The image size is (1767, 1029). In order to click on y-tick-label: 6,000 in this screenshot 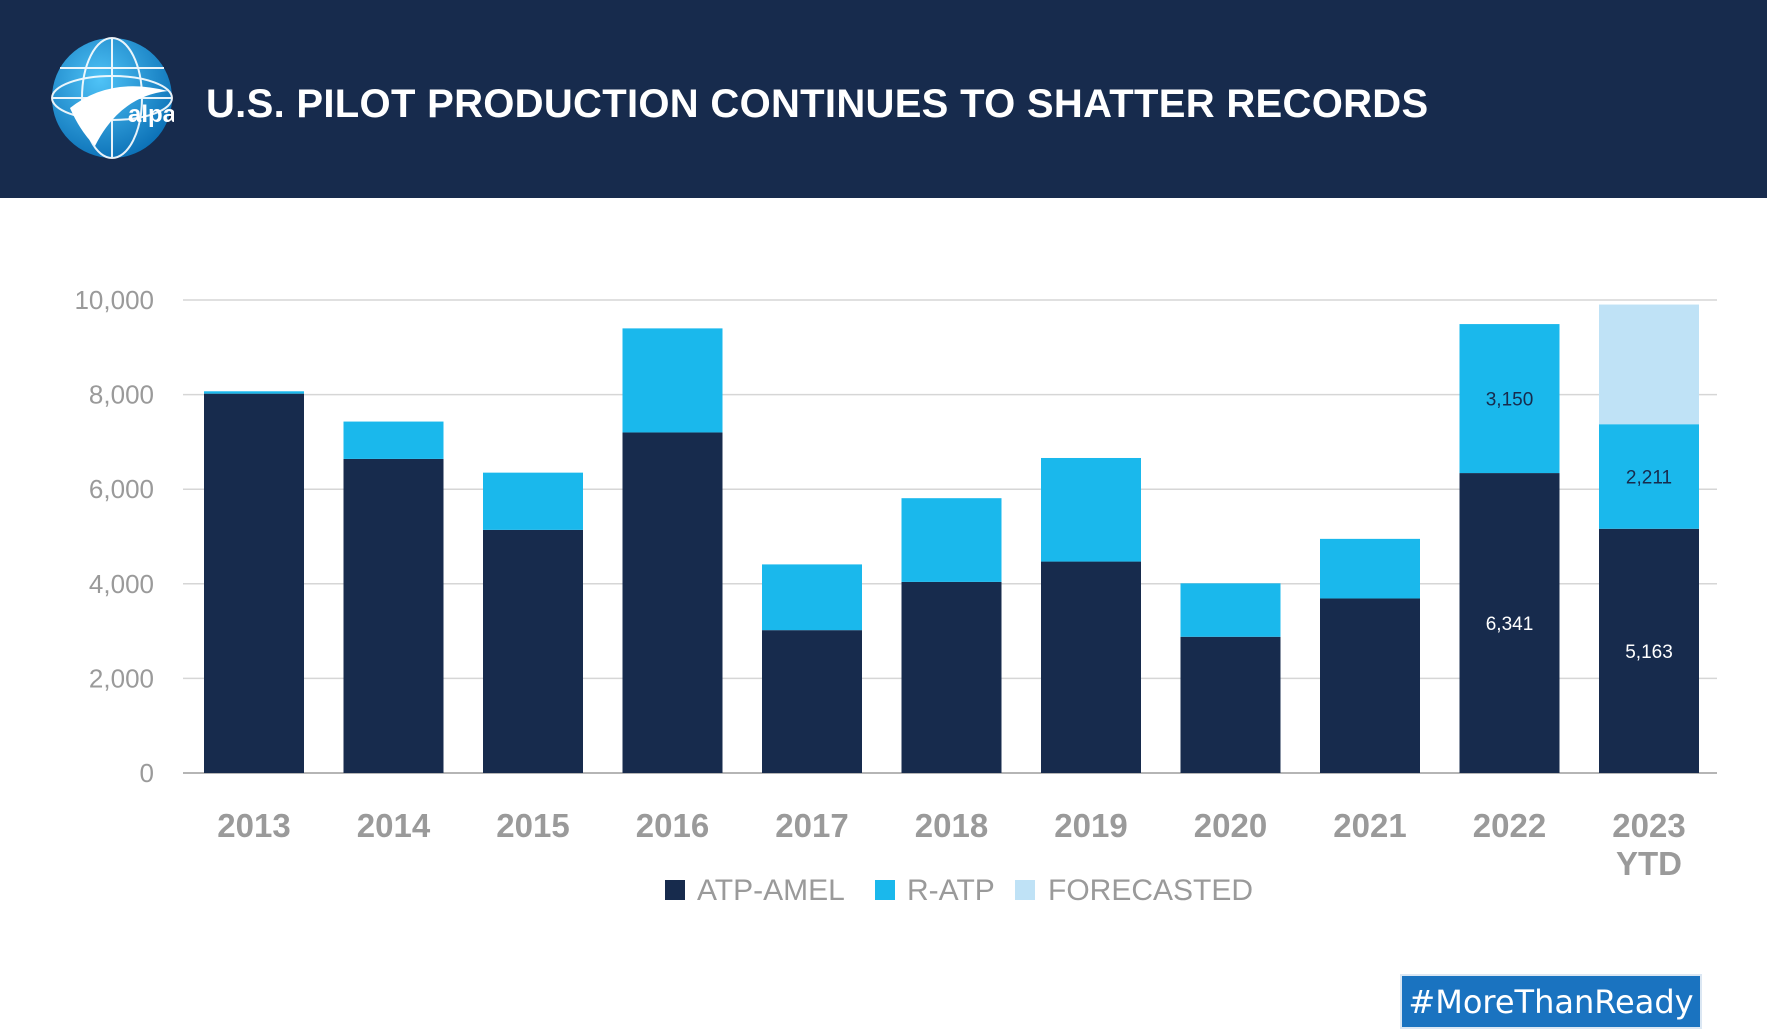, I will do `click(121, 489)`.